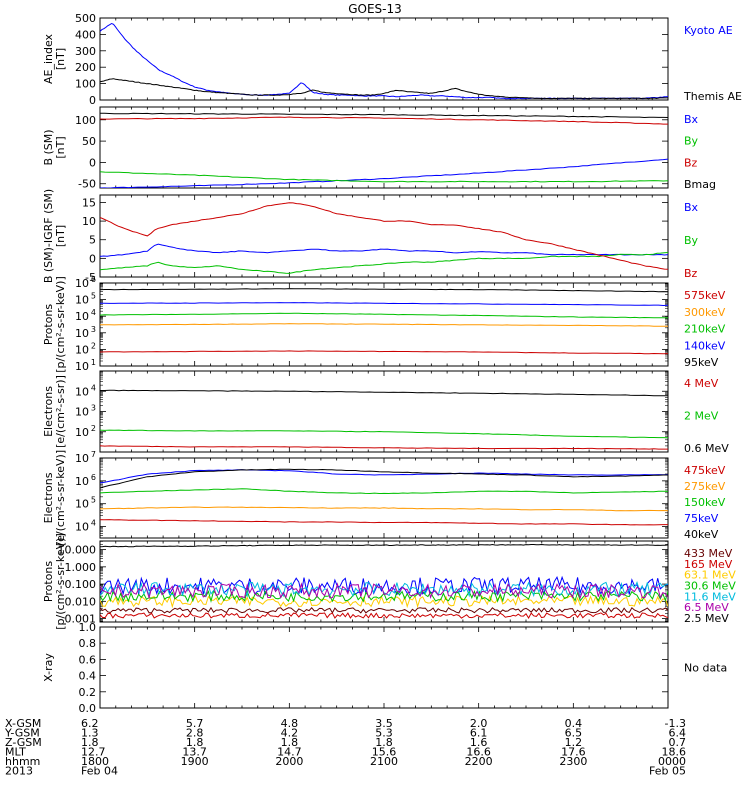  What do you see at coordinates (384, 610) in the screenshot?
I see `series-line-433-mev` at bounding box center [384, 610].